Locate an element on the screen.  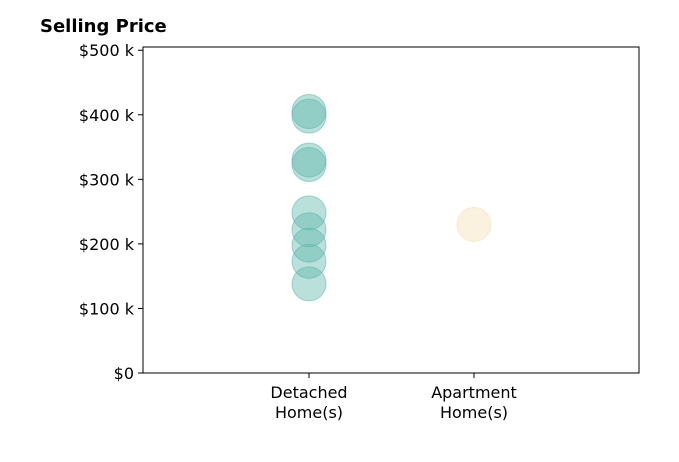
y-tick-label: $200 k is located at coordinates (107, 244).